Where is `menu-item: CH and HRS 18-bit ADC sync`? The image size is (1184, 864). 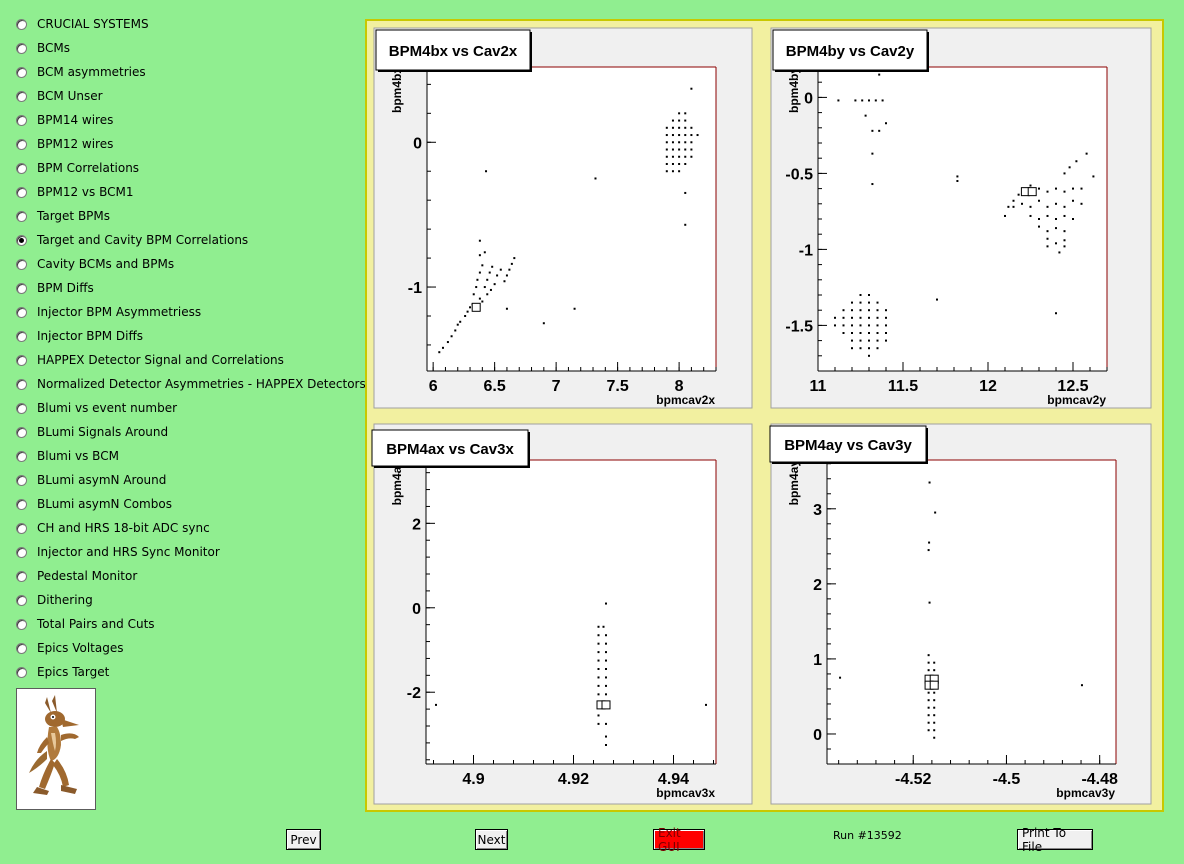 menu-item: CH and HRS 18-bit ADC sync is located at coordinates (186, 528).